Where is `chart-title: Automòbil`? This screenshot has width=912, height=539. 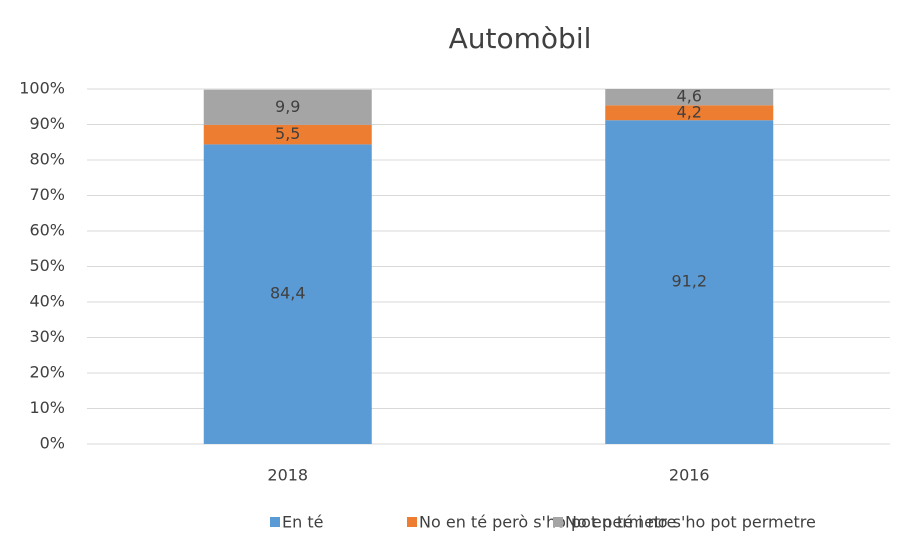 chart-title: Automòbil is located at coordinates (520, 38).